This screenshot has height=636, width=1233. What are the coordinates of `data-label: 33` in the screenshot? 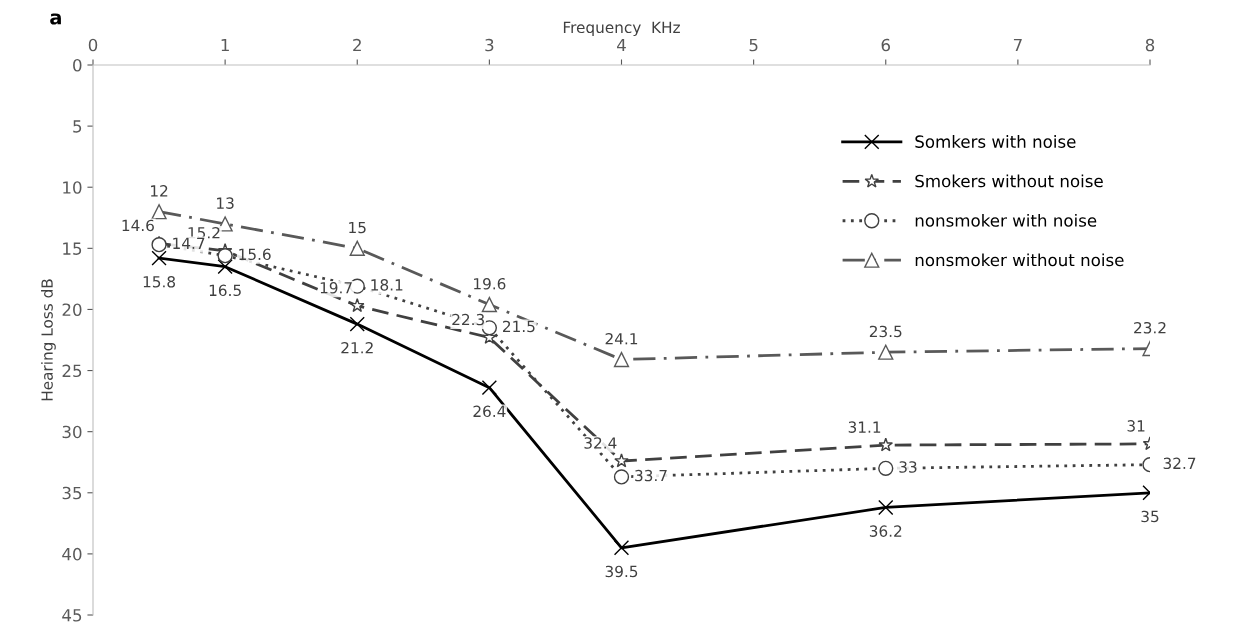 It's located at (908, 467).